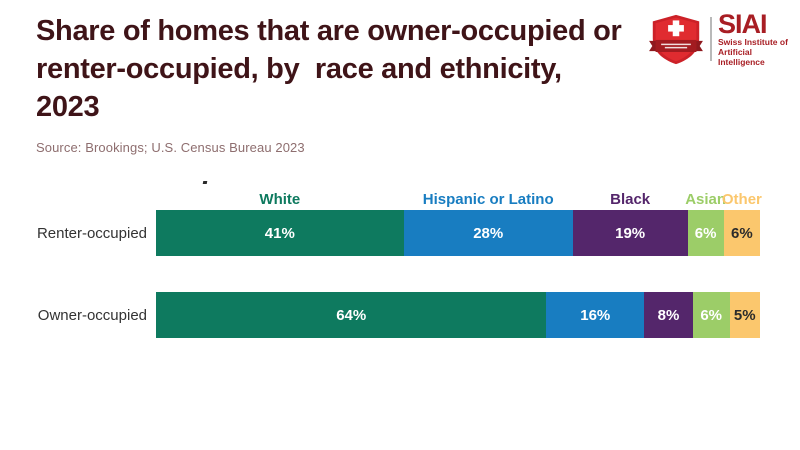  I want to click on logo-divider, so click(711, 39).